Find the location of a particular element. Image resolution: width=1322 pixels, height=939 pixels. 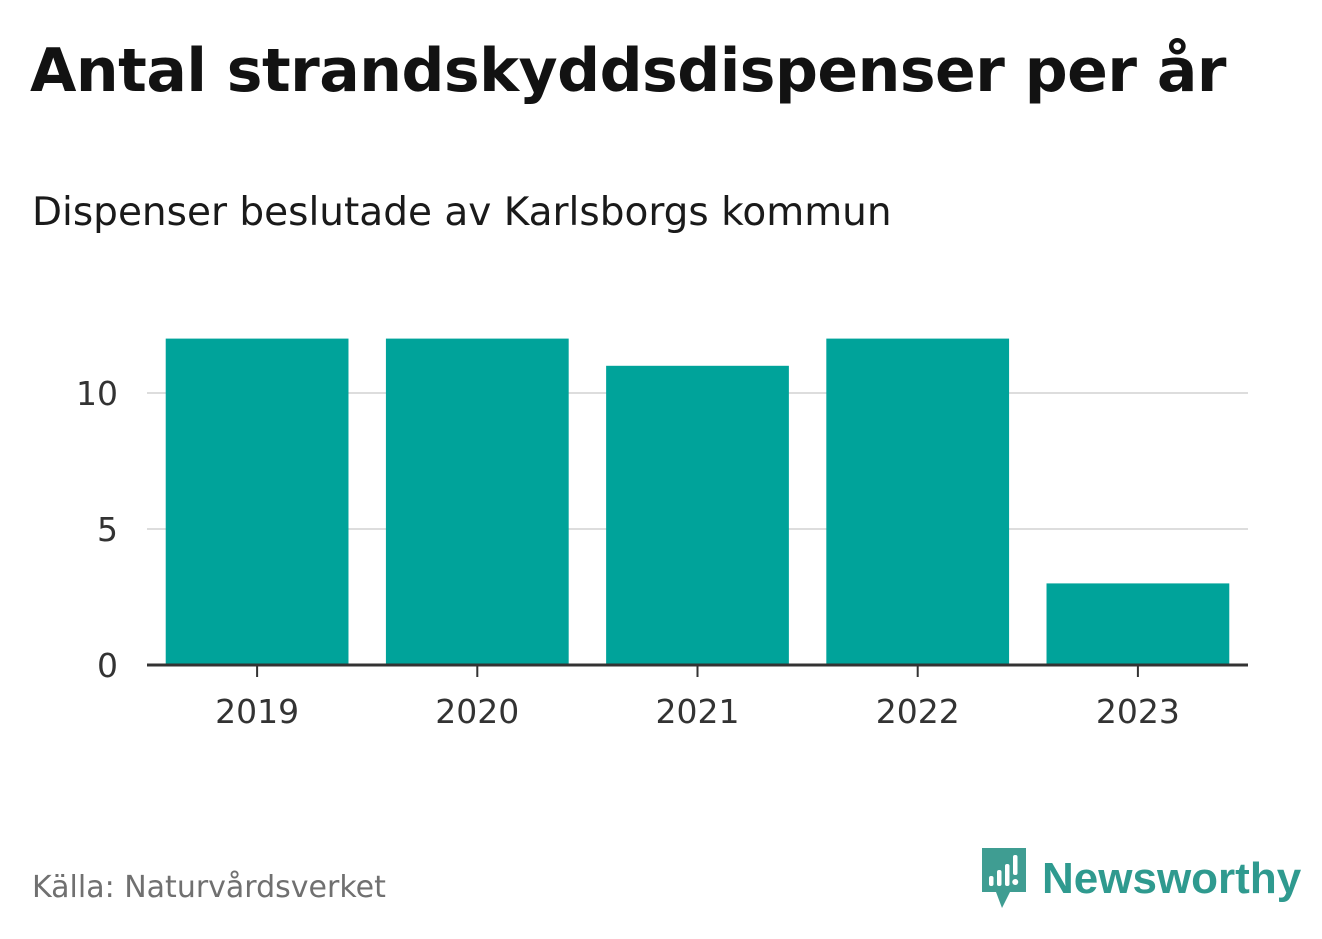

x-tick-label: 2019 is located at coordinates (257, 711).